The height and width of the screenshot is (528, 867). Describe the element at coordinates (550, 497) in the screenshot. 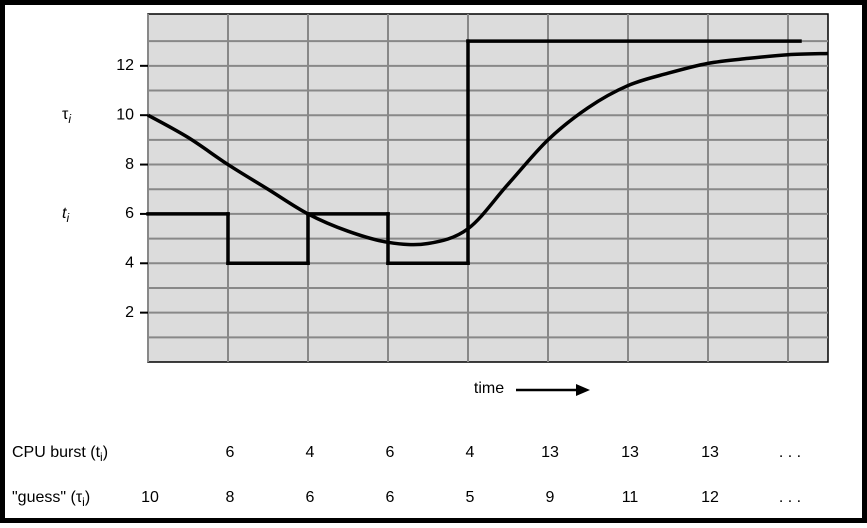

I see `table-cell: 9` at that location.